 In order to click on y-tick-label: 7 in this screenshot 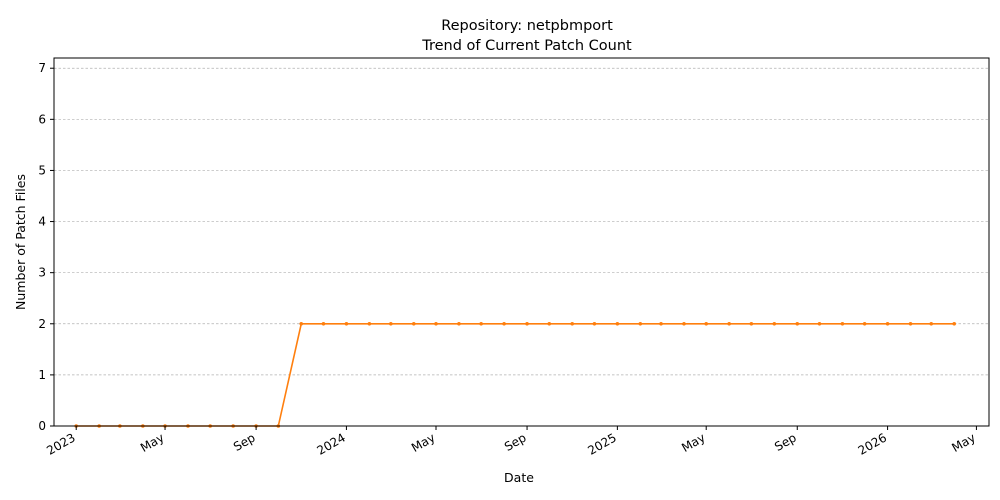, I will do `click(42, 68)`.